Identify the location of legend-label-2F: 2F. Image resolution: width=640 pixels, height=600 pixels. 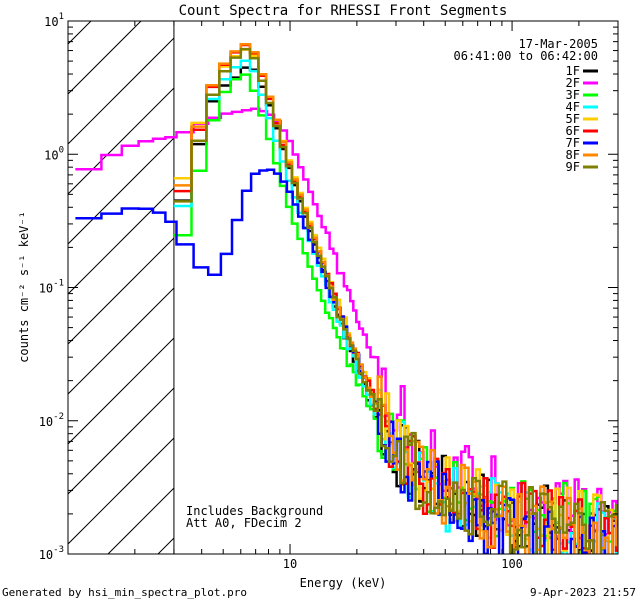
(573, 83).